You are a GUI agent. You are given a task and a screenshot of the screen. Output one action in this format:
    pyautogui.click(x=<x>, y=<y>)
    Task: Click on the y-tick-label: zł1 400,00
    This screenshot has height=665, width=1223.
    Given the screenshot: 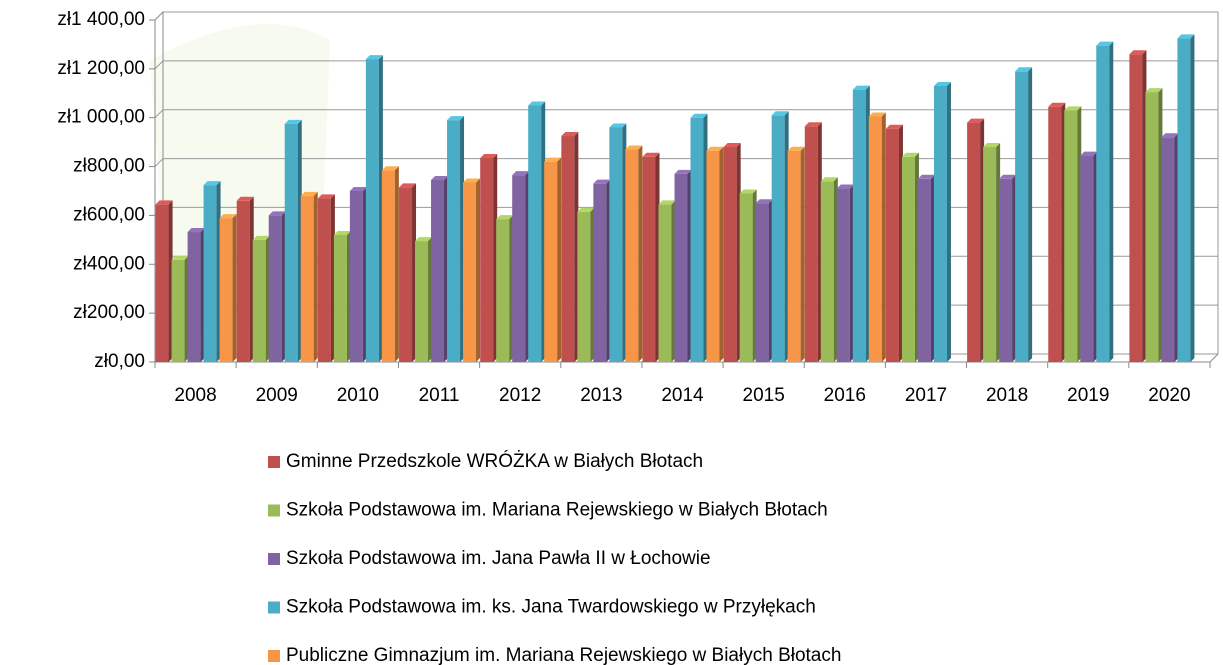 What is the action you would take?
    pyautogui.click(x=101, y=19)
    